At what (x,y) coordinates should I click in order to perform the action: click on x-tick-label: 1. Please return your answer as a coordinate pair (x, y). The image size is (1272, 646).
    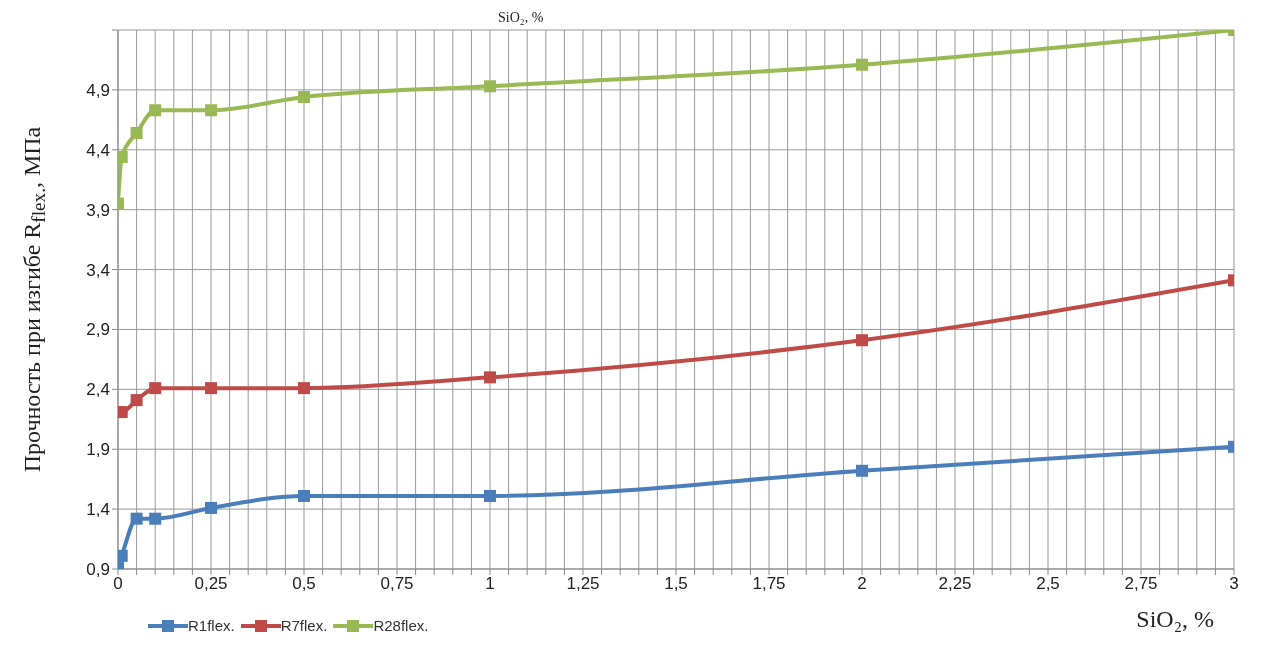
    Looking at the image, I should click on (490, 584).